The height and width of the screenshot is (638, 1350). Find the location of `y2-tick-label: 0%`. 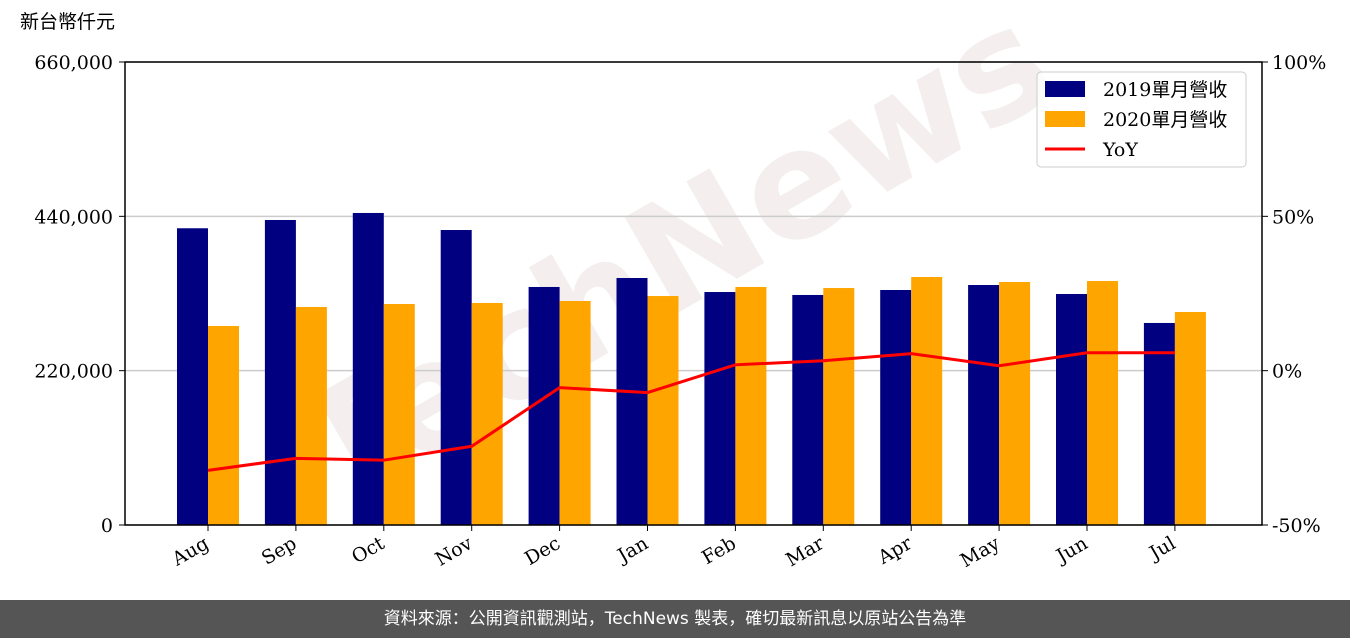

y2-tick-label: 0% is located at coordinates (1287, 372).